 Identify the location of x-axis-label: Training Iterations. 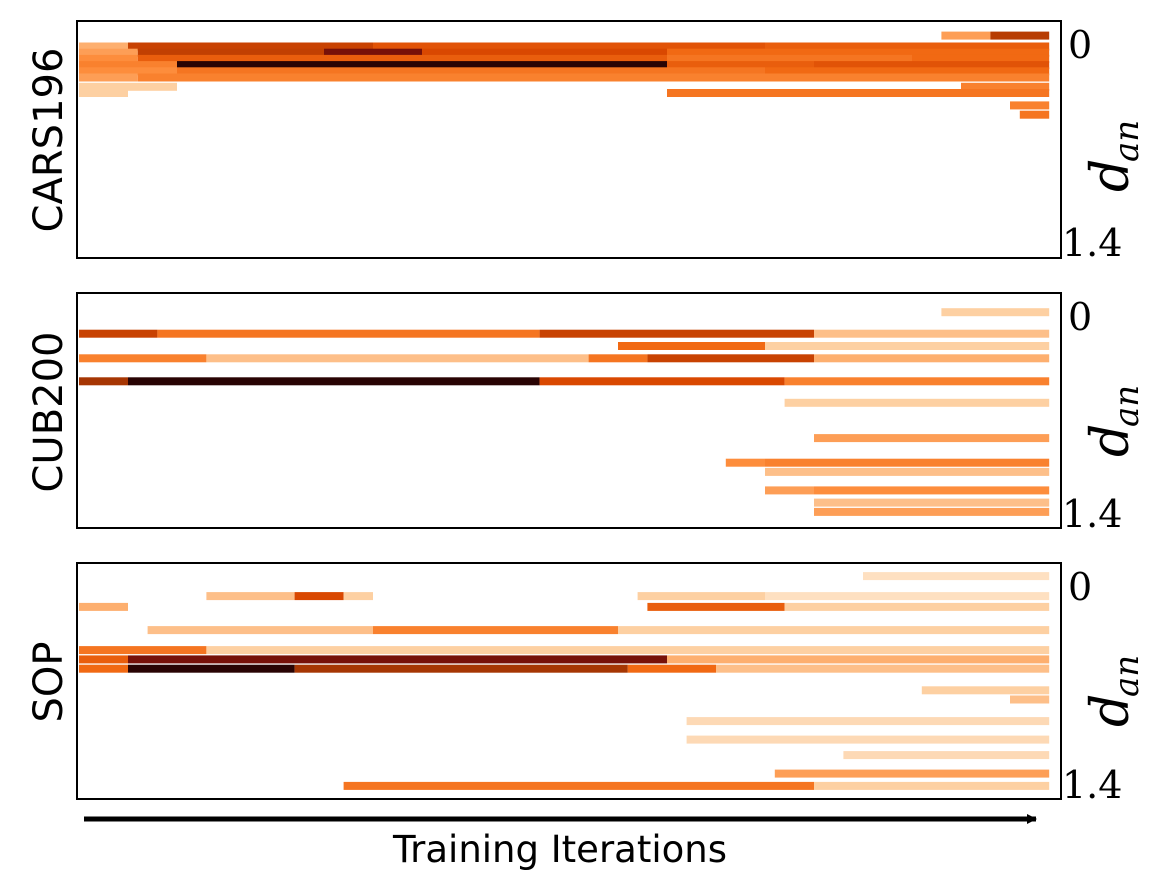
(559, 849).